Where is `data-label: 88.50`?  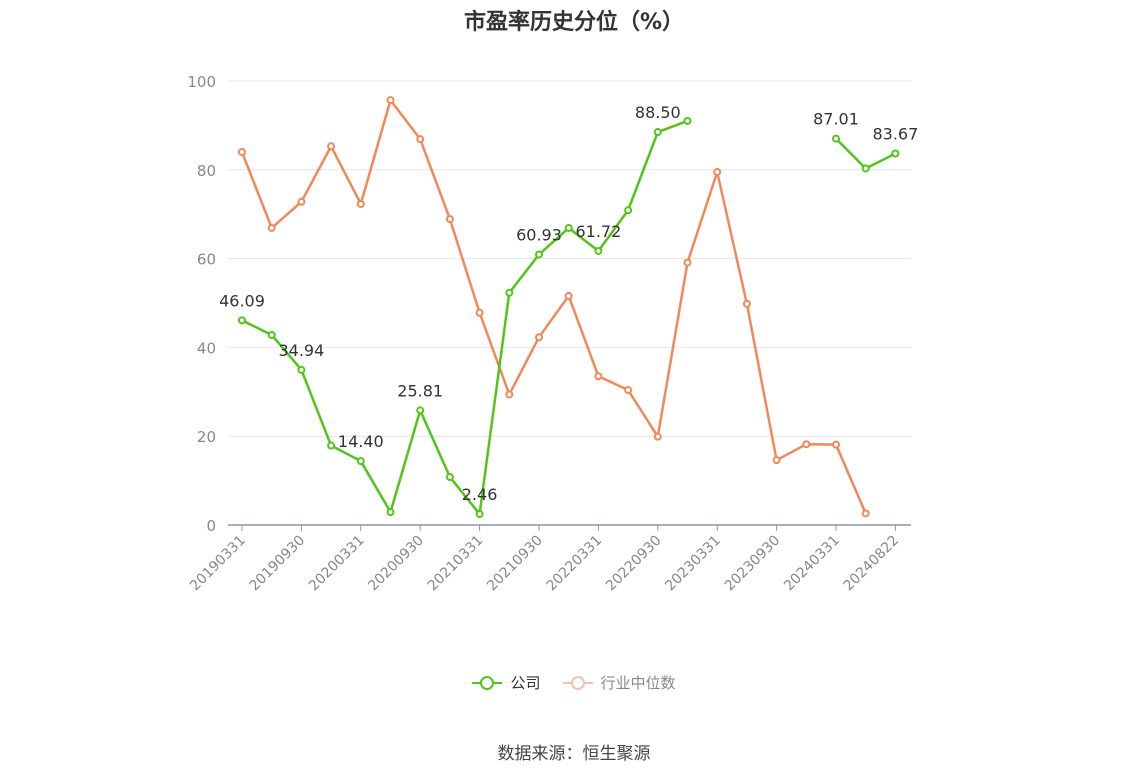 data-label: 88.50 is located at coordinates (658, 112).